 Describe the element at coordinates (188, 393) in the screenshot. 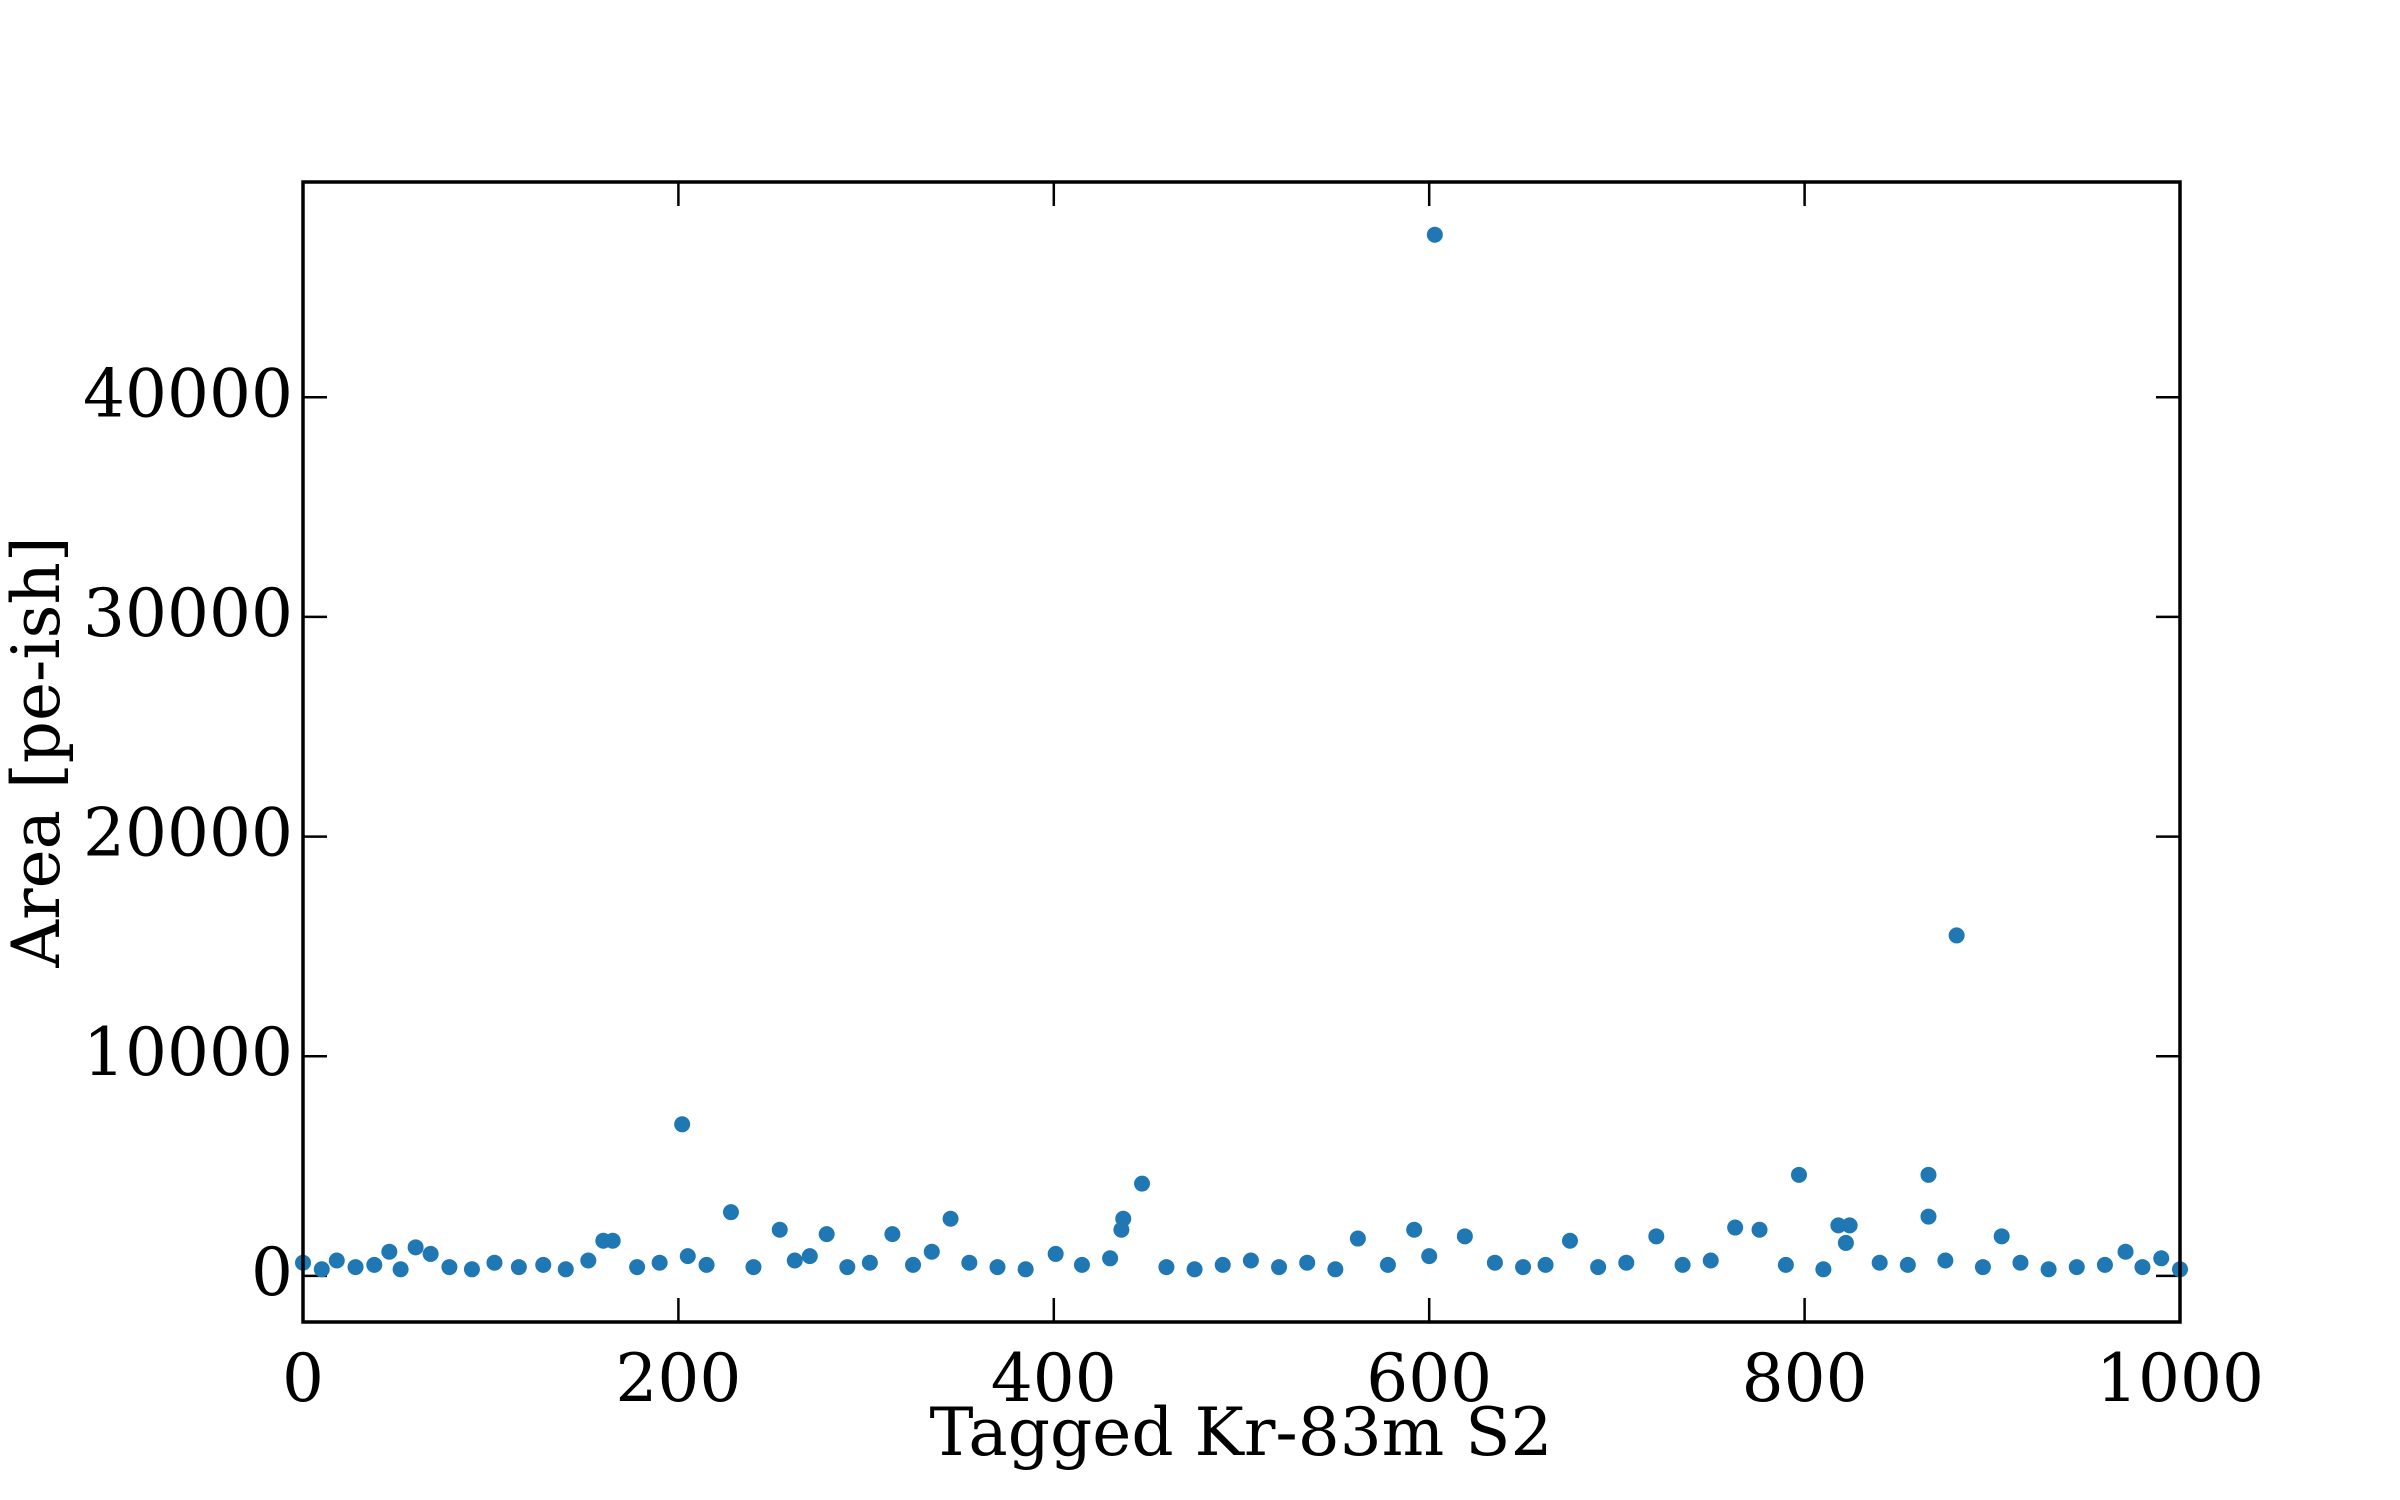

I see `y-tick-label: 40000` at that location.